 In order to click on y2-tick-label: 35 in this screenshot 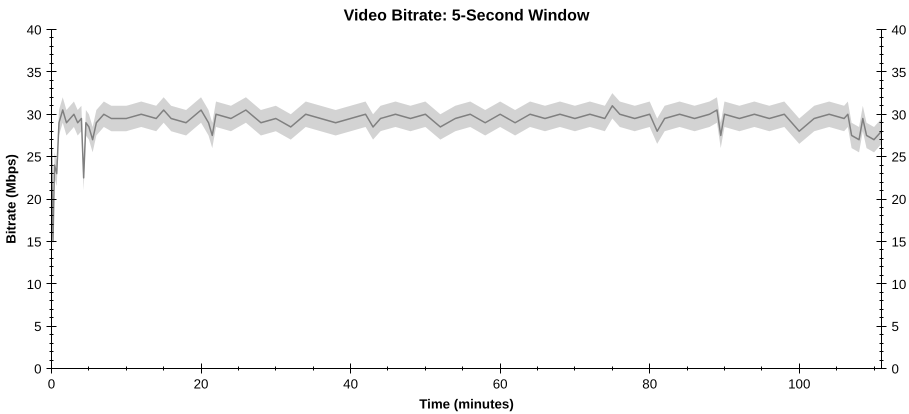, I will do `click(899, 72)`.